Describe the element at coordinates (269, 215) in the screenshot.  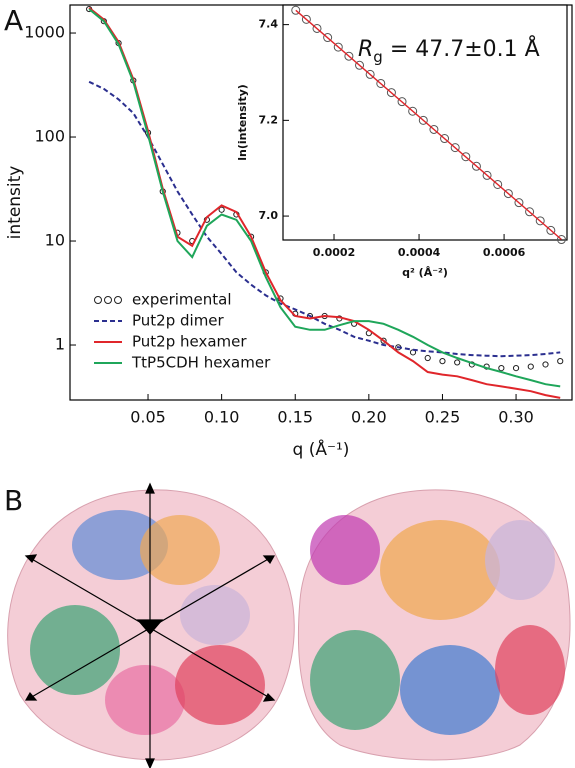
I see `y-tick-label: 7.0` at that location.